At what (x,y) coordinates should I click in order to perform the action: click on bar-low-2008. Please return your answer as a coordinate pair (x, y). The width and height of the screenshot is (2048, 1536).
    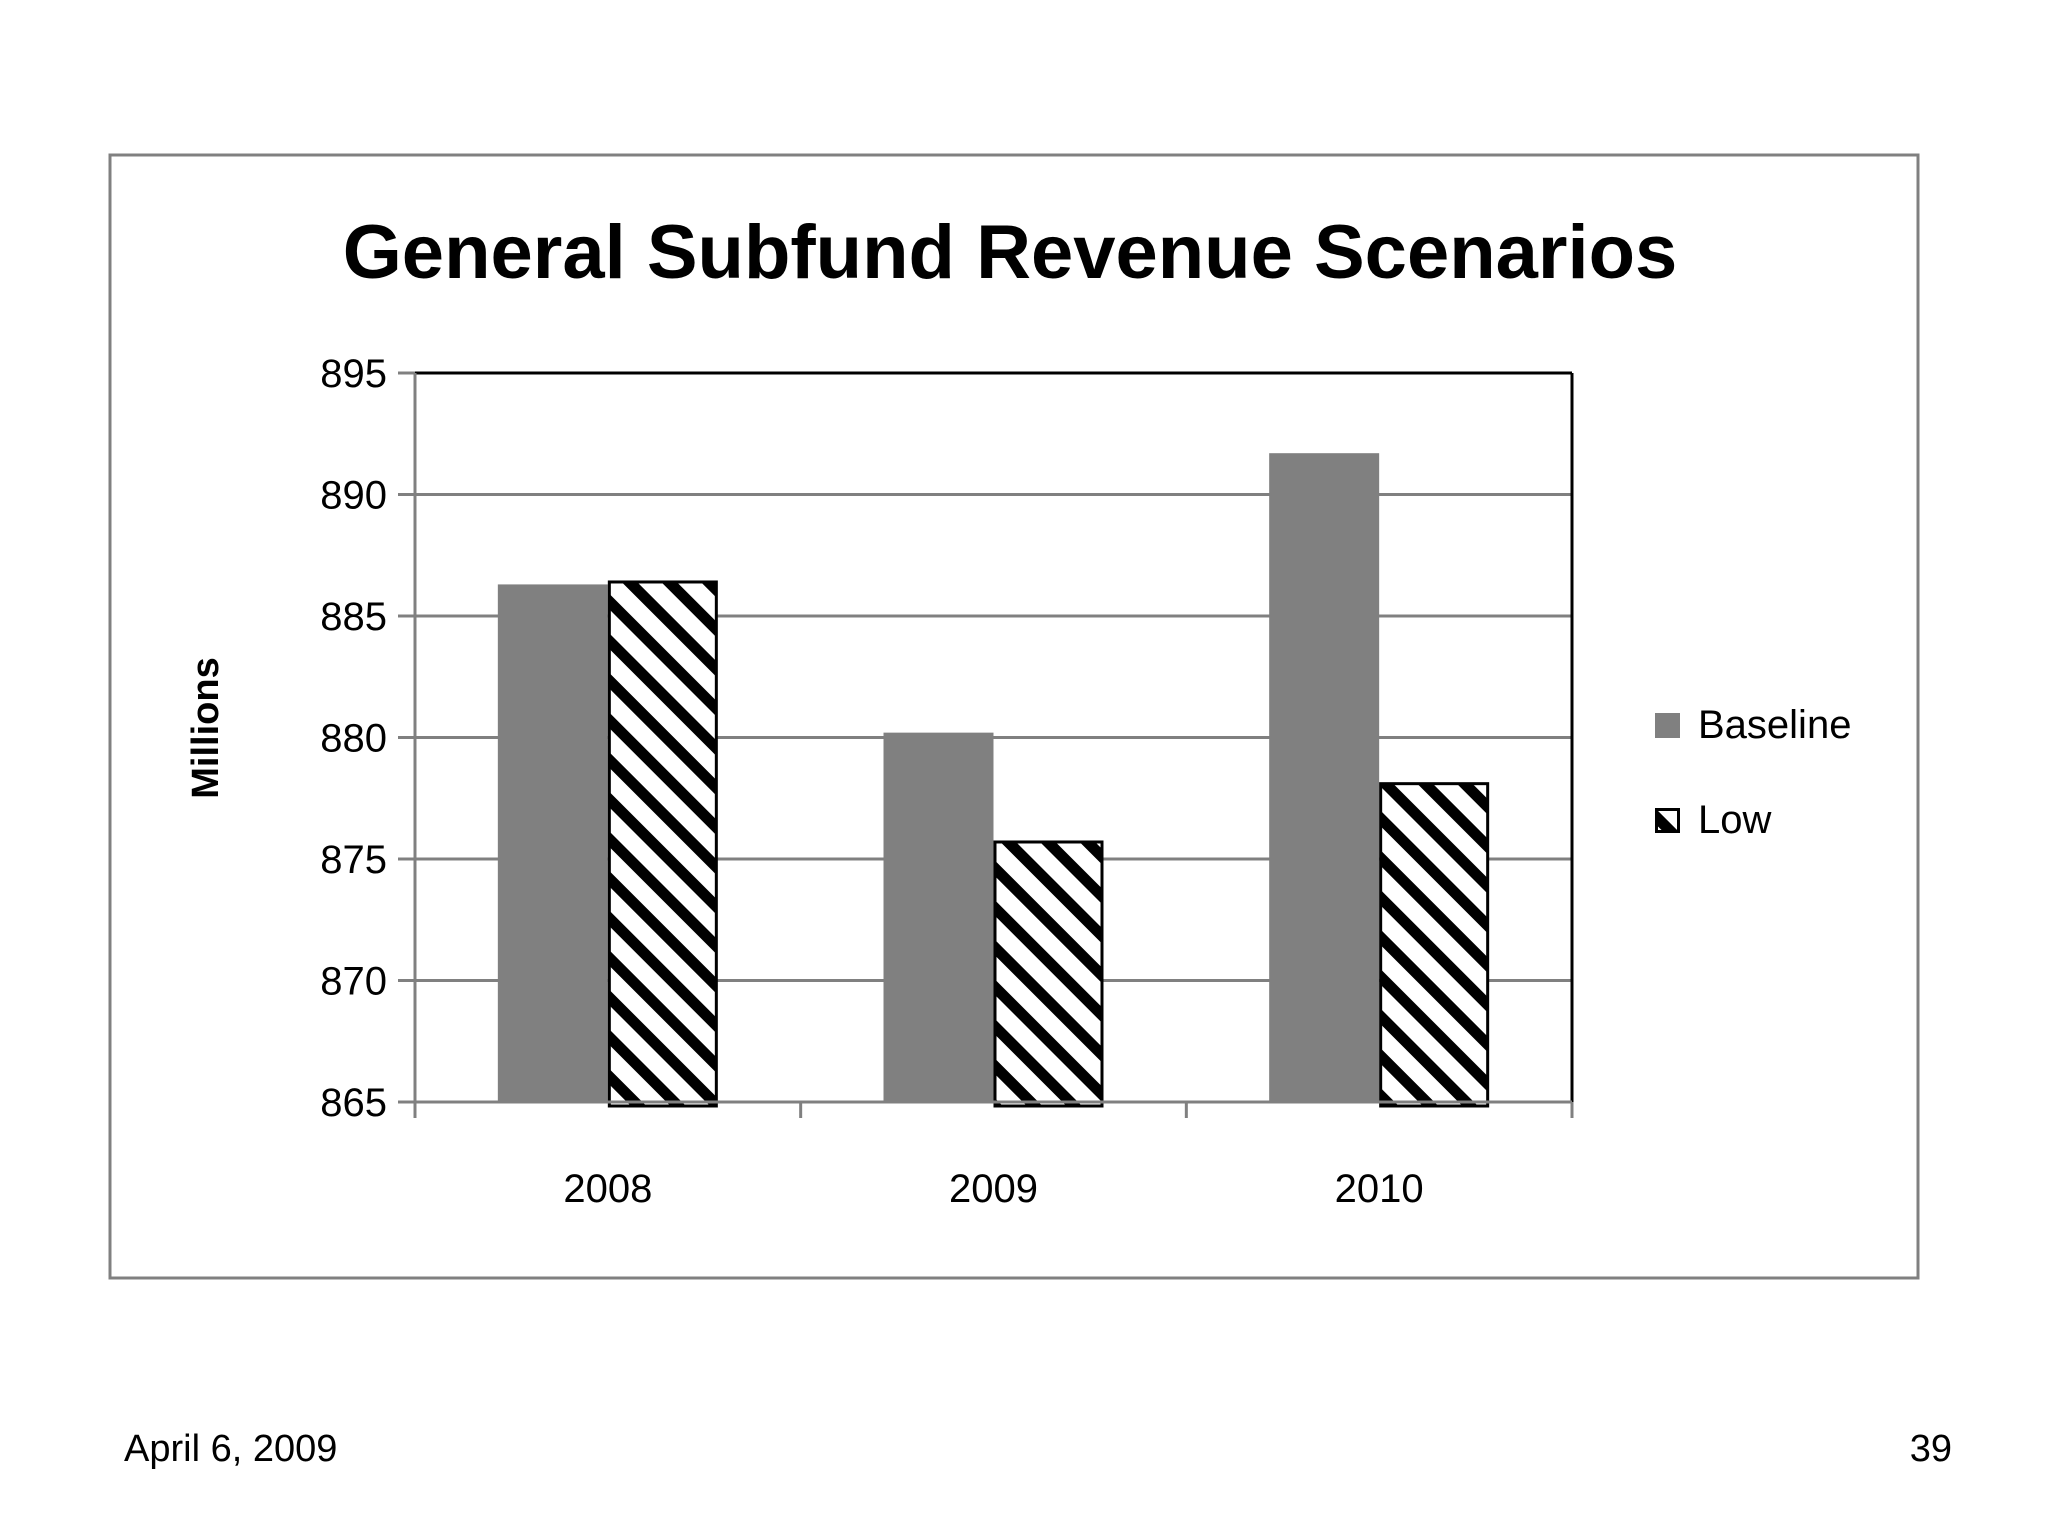
    Looking at the image, I should click on (662, 844).